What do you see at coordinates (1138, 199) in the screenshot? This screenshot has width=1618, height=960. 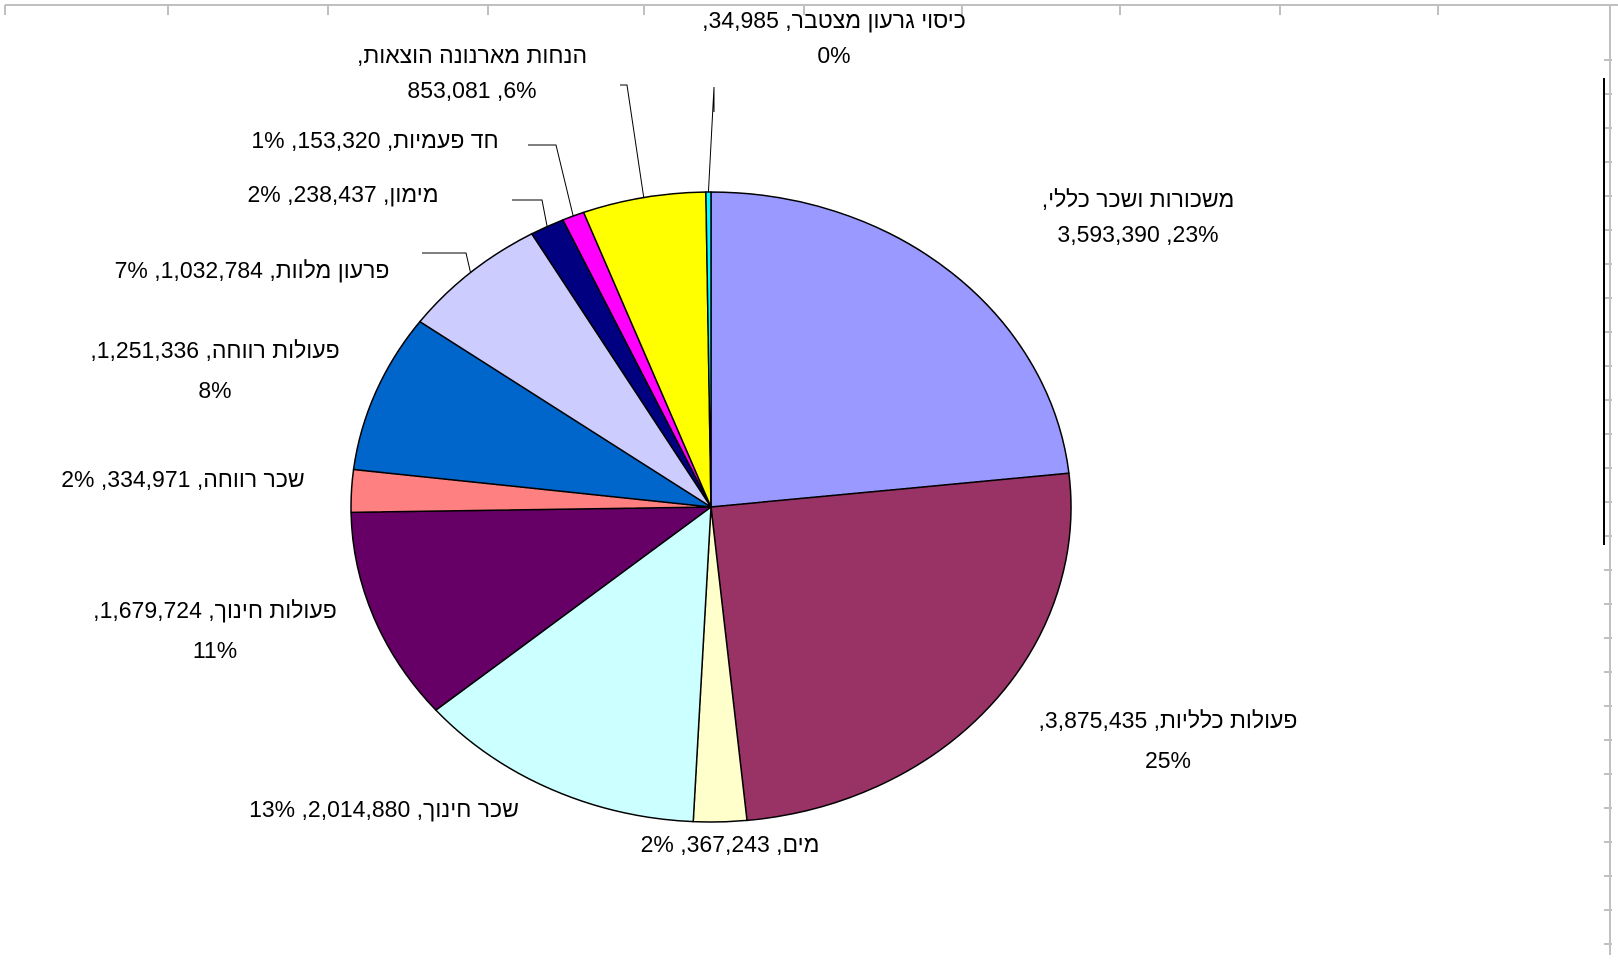 I see `slice-data-label: משכורות ושכר כללי,` at bounding box center [1138, 199].